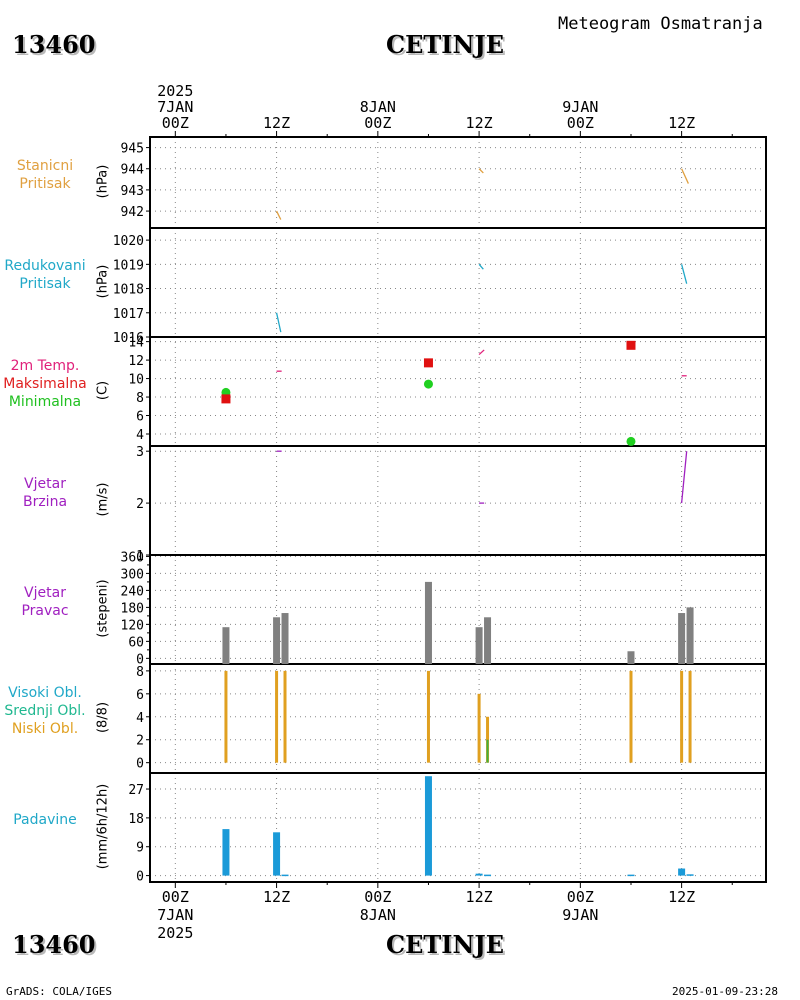 The height and width of the screenshot is (1000, 800). What do you see at coordinates (45, 819) in the screenshot?
I see `panel-label-line: Padavine` at bounding box center [45, 819].